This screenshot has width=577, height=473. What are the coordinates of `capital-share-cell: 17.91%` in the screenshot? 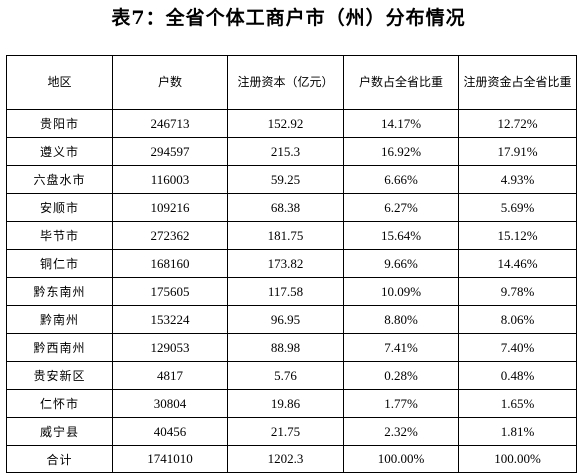 It's located at (517, 151).